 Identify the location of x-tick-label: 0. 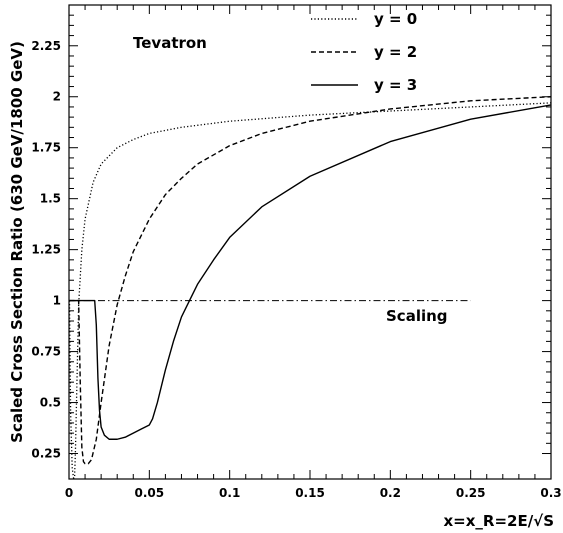
(69, 493).